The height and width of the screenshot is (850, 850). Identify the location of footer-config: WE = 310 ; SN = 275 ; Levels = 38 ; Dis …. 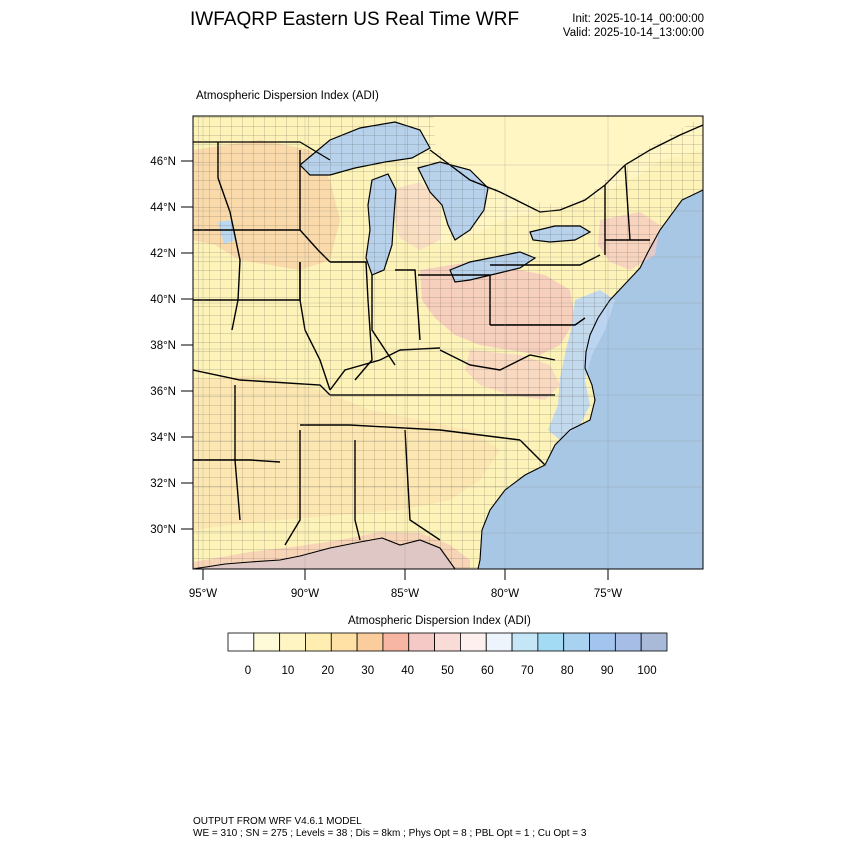
(390, 833).